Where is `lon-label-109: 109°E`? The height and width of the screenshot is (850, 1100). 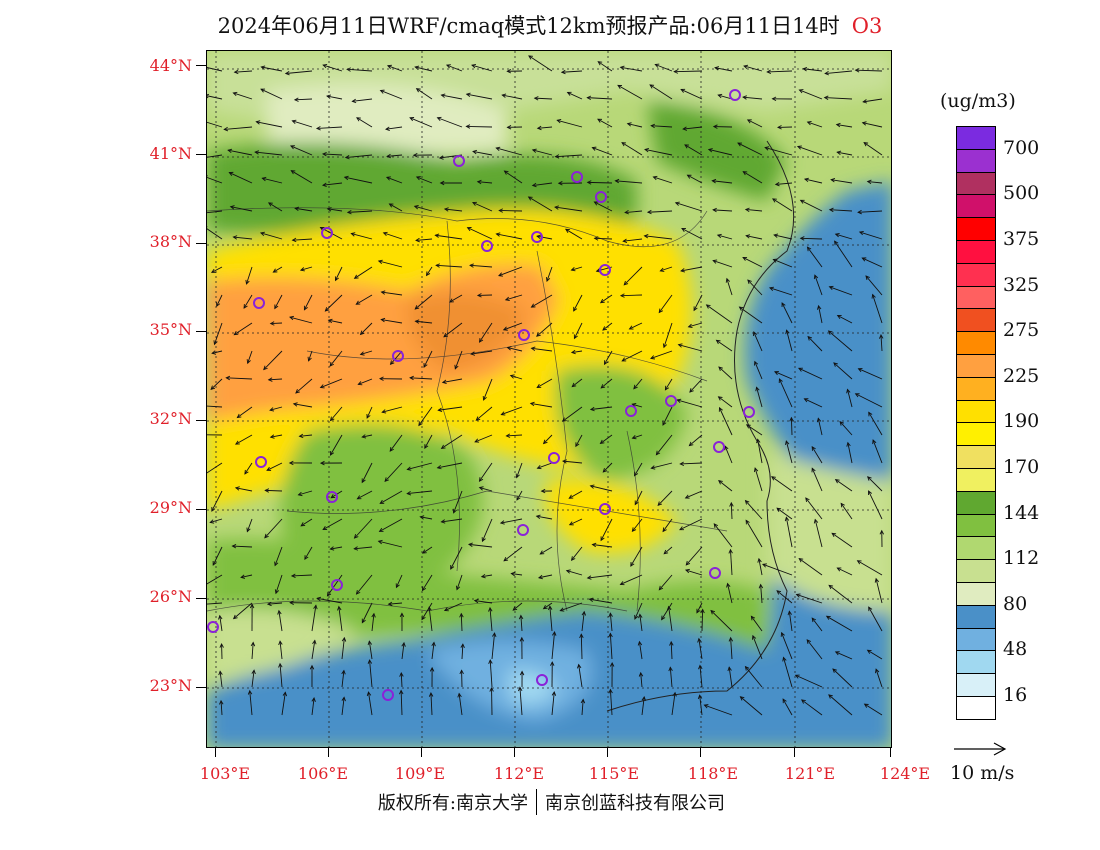
lon-label-109: 109°E is located at coordinates (420, 773).